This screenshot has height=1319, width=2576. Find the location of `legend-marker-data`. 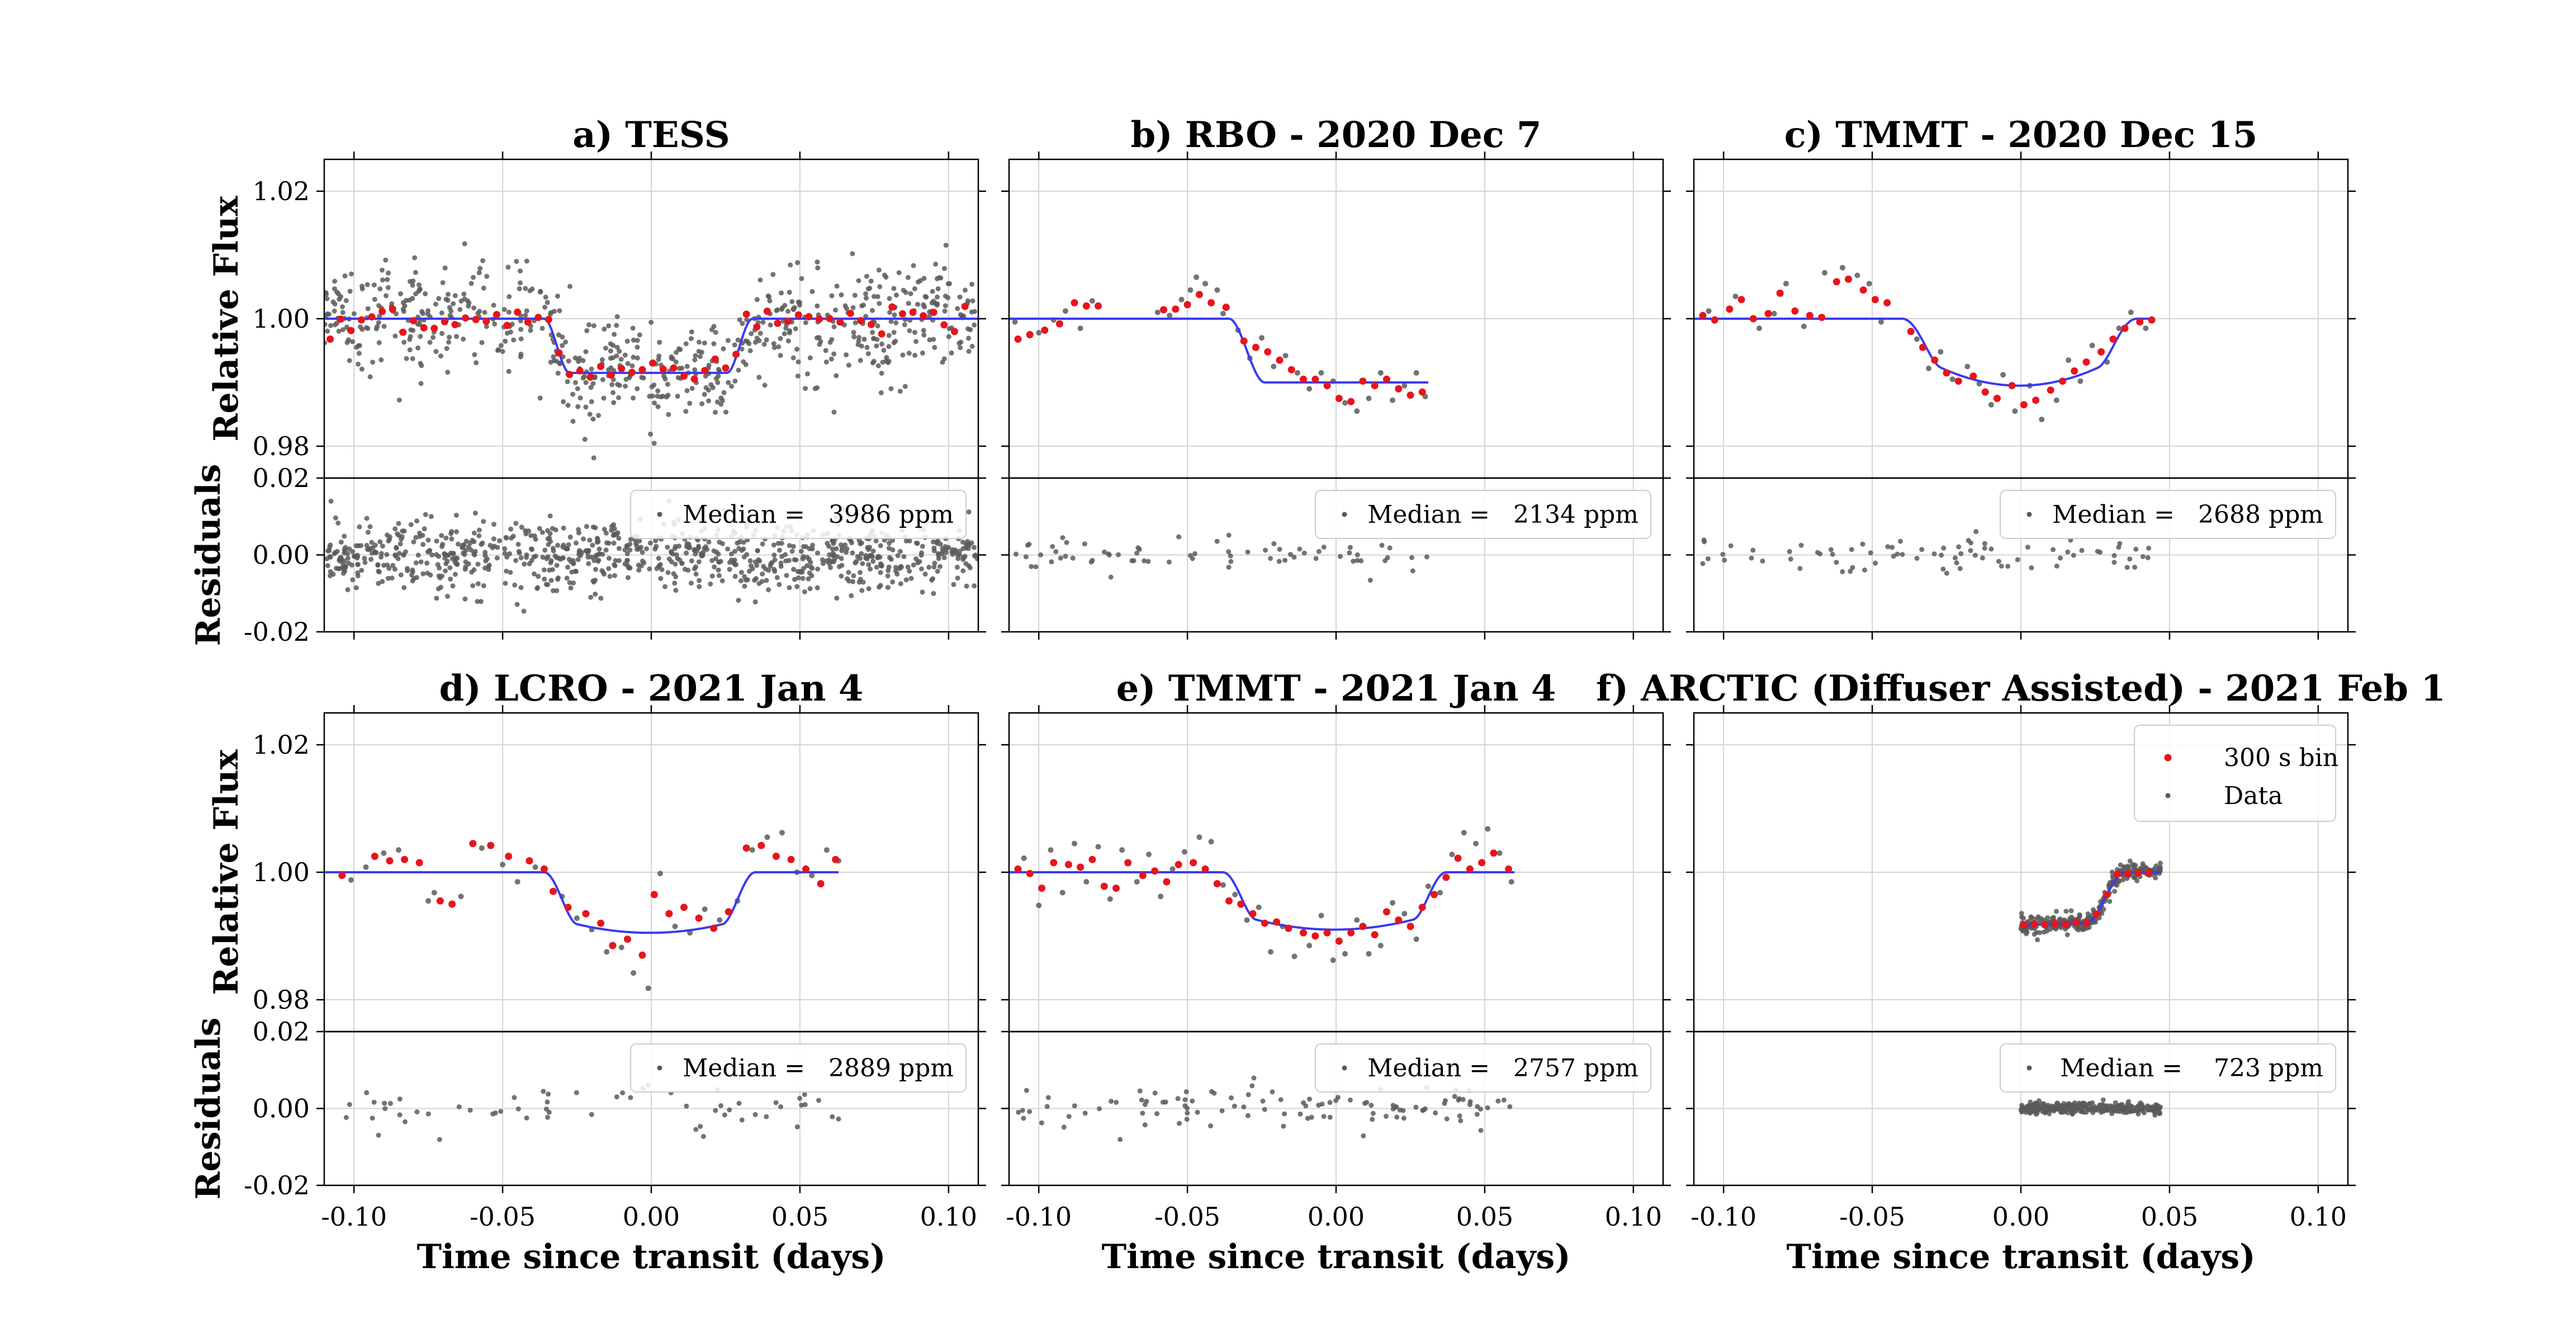

legend-marker-data is located at coordinates (2029, 1068).